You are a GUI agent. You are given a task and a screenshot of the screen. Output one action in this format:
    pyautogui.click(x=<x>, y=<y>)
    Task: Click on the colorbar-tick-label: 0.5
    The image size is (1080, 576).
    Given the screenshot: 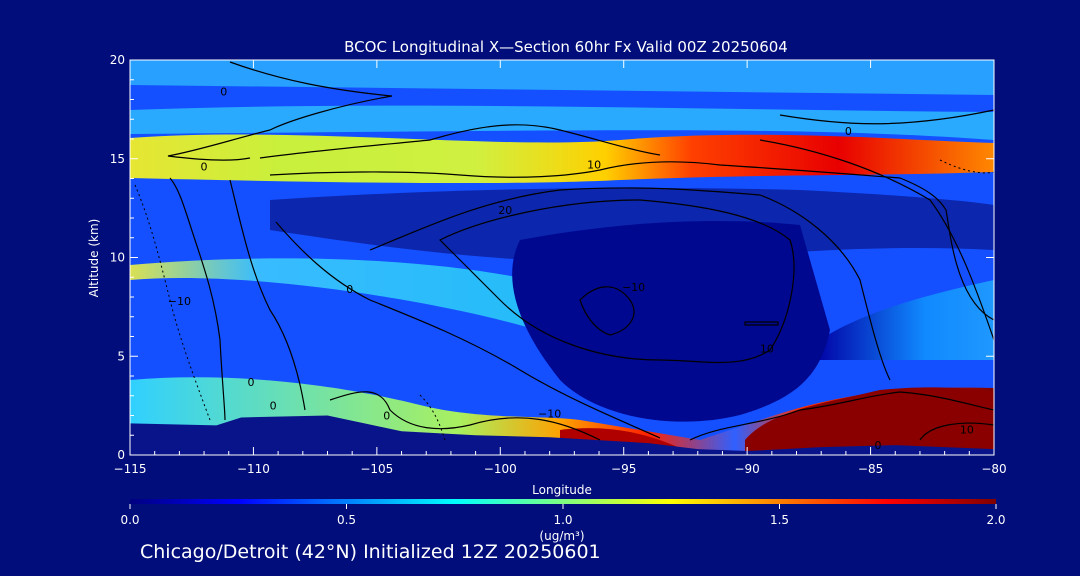 What is the action you would take?
    pyautogui.click(x=346, y=520)
    